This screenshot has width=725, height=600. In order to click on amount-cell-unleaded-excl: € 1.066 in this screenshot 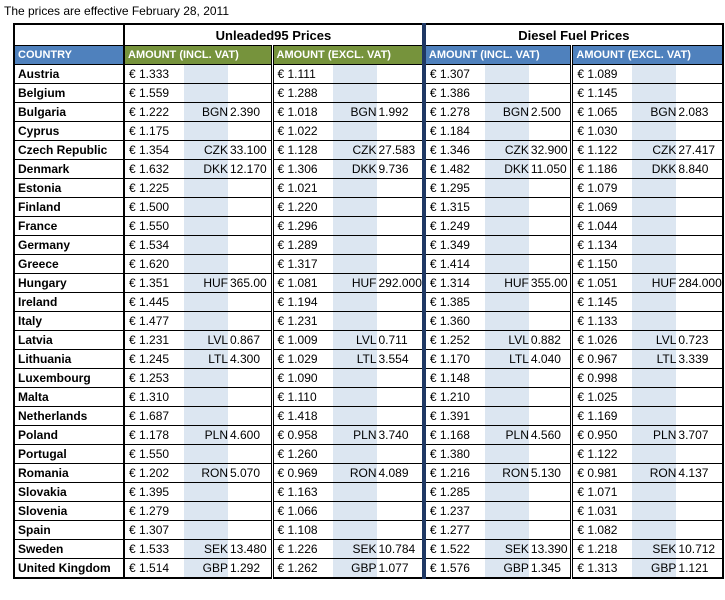, I will do `click(347, 511)`.